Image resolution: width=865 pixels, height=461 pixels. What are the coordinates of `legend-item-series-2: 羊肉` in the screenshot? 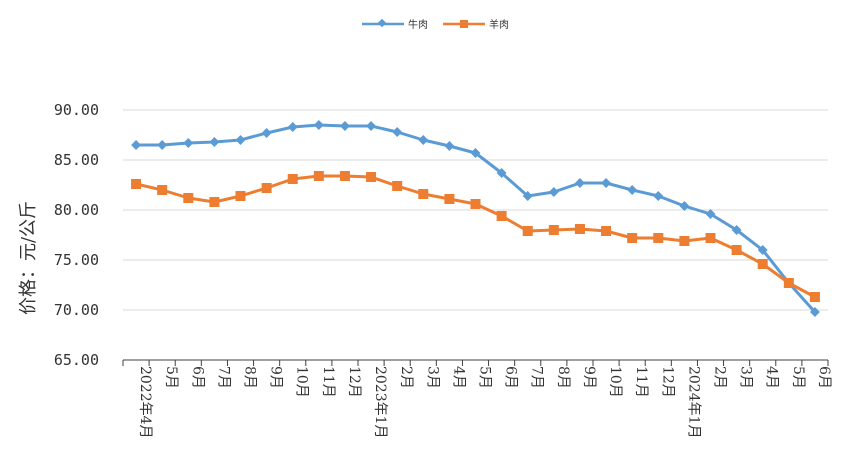 It's located at (476, 24).